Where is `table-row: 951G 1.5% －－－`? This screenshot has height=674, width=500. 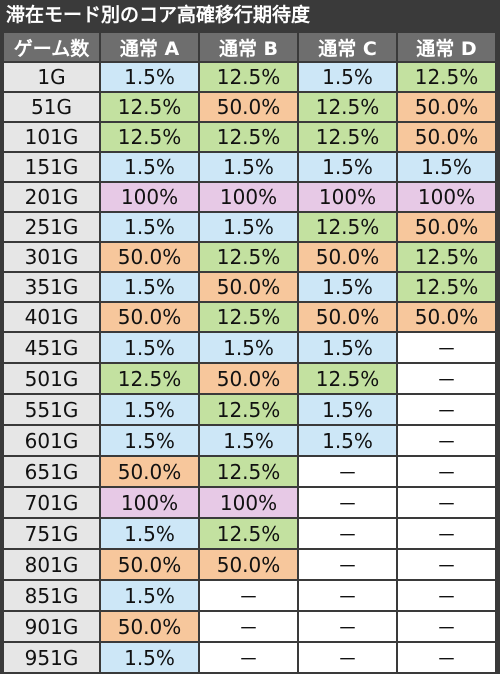
table-row: 951G 1.5% －－－ is located at coordinates (249, 657).